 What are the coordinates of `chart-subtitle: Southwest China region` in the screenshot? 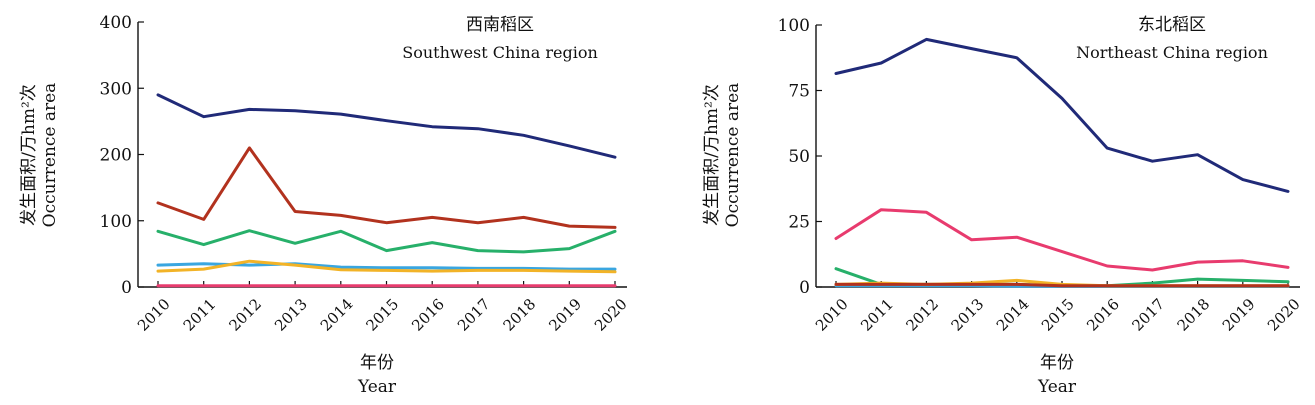 It's located at (500, 52).